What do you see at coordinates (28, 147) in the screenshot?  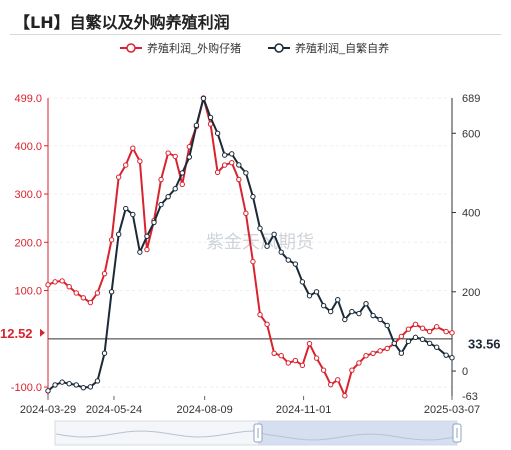 I see `left-axis-label: 400.0` at bounding box center [28, 147].